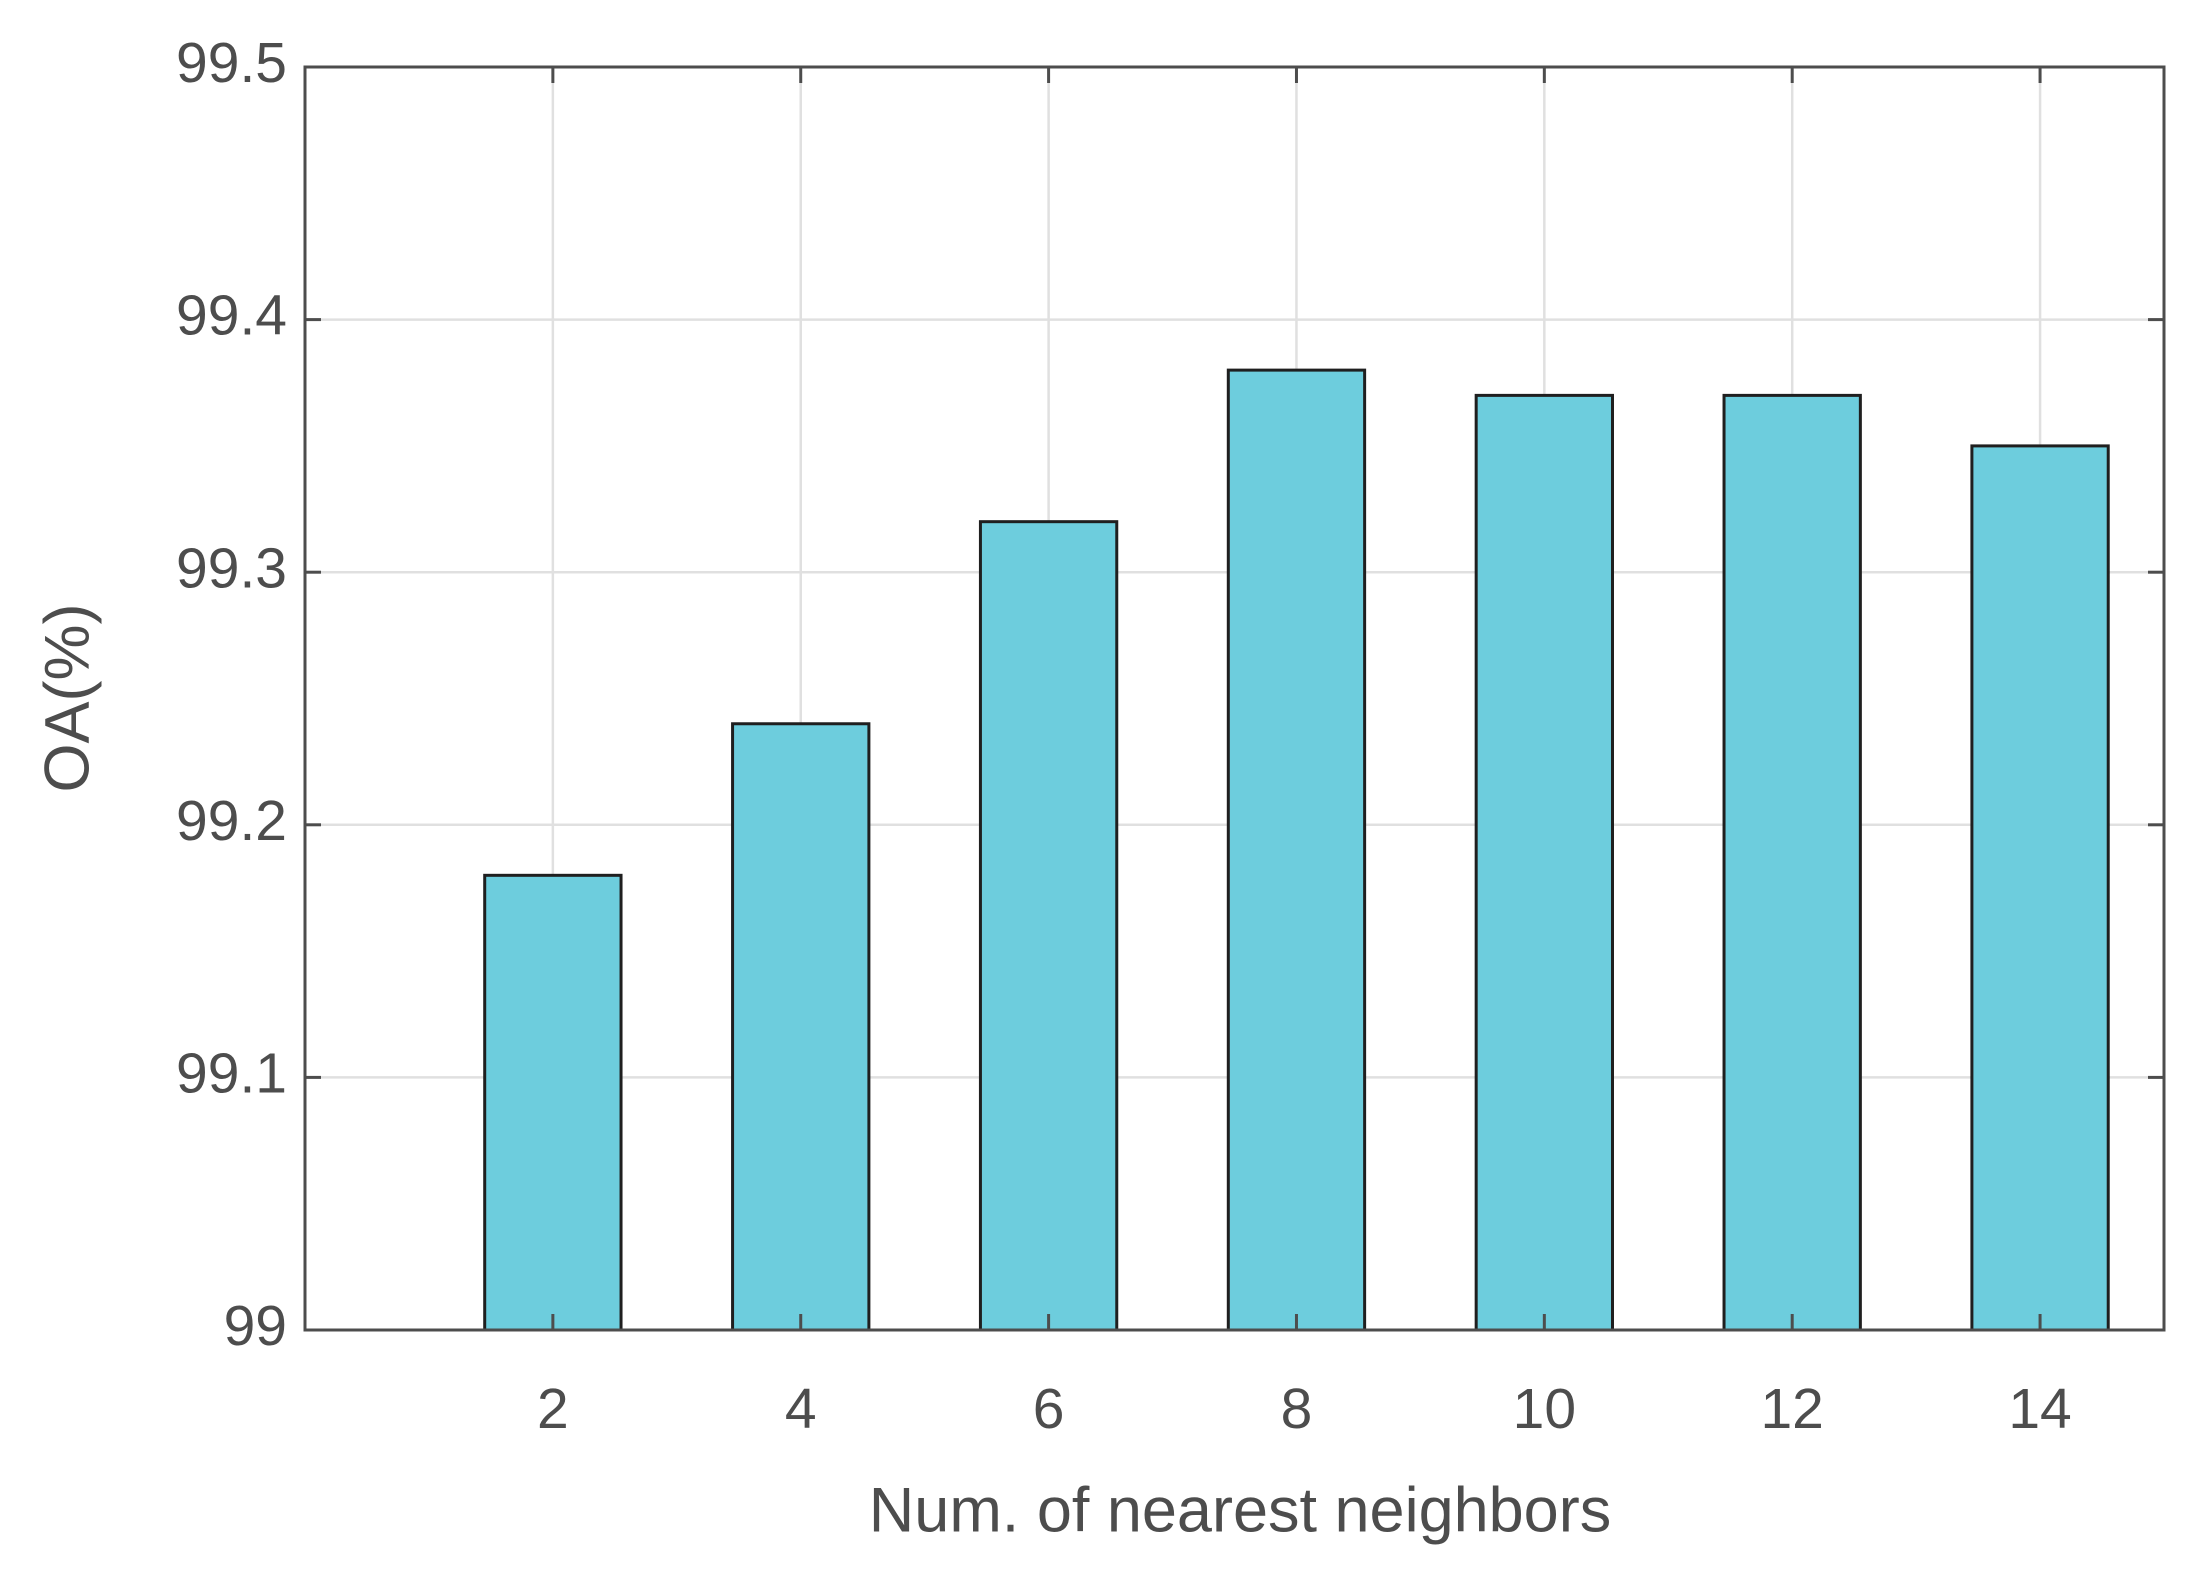 This screenshot has width=2210, height=1577. What do you see at coordinates (255, 1326) in the screenshot?
I see `y-tick-label: 99` at bounding box center [255, 1326].